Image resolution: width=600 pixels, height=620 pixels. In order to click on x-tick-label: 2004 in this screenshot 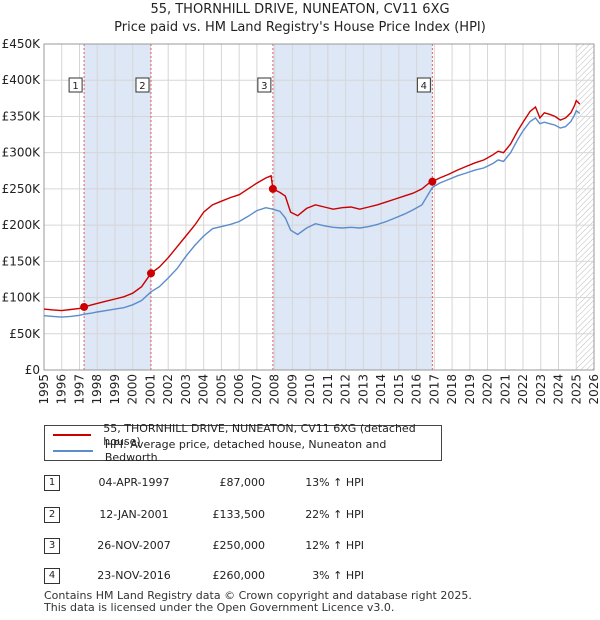, I will do `click(204, 389)`.